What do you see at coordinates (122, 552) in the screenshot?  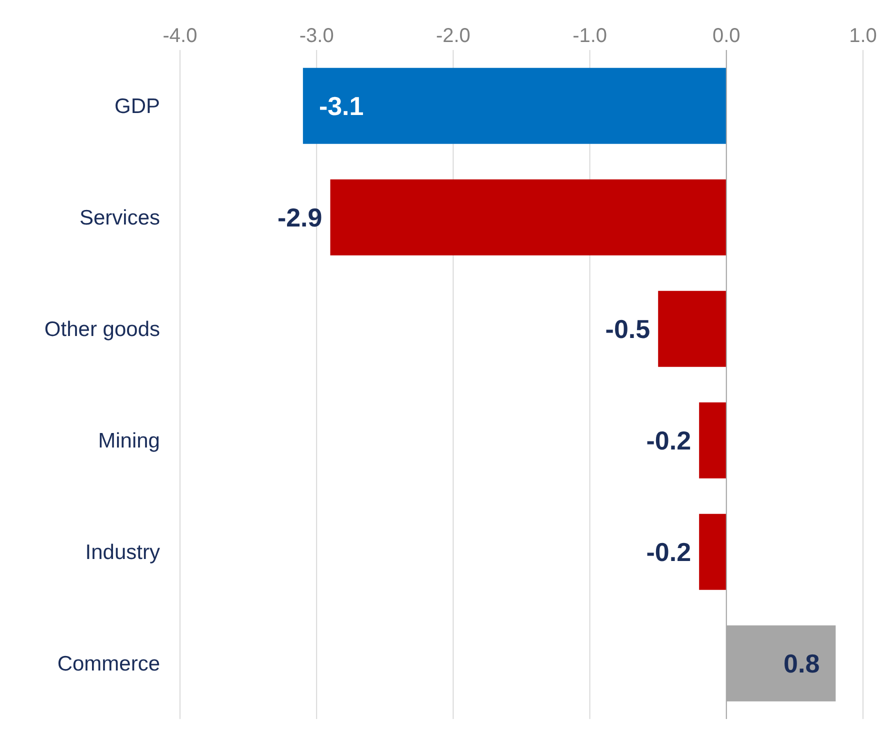 I see `y-tick-label: Industry` at bounding box center [122, 552].